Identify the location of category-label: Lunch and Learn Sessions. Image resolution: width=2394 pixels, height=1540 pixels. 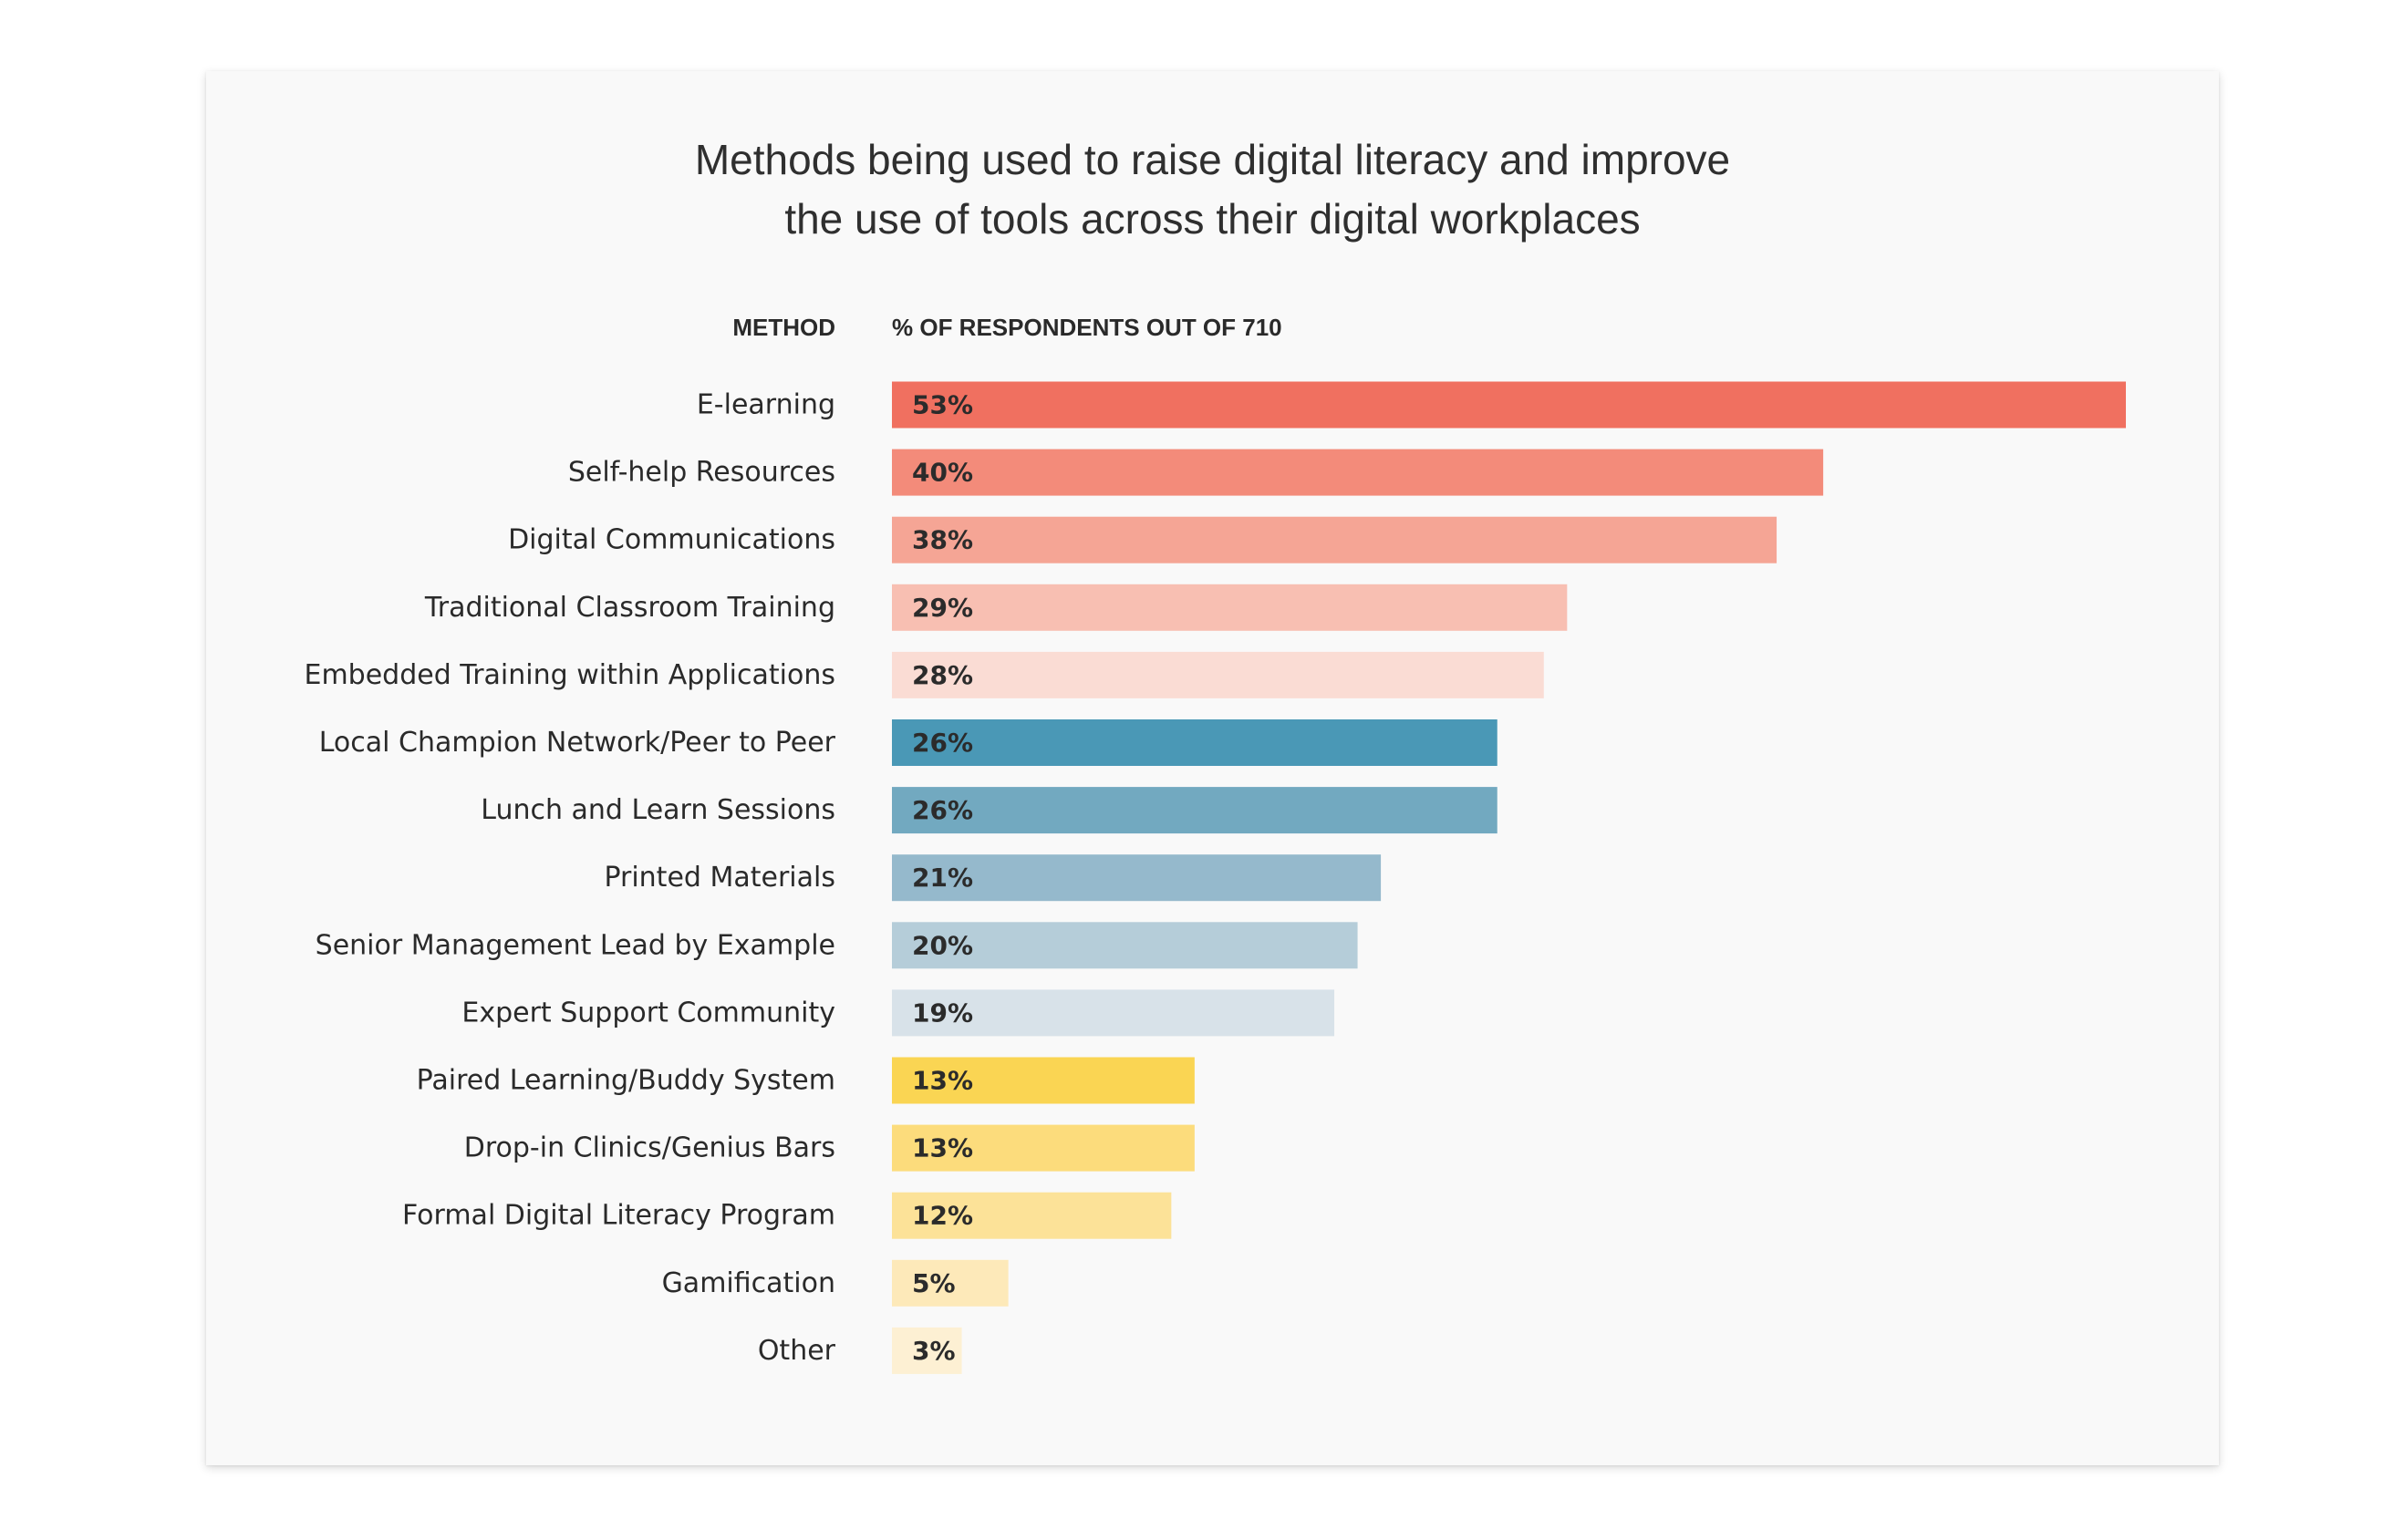
(658, 810).